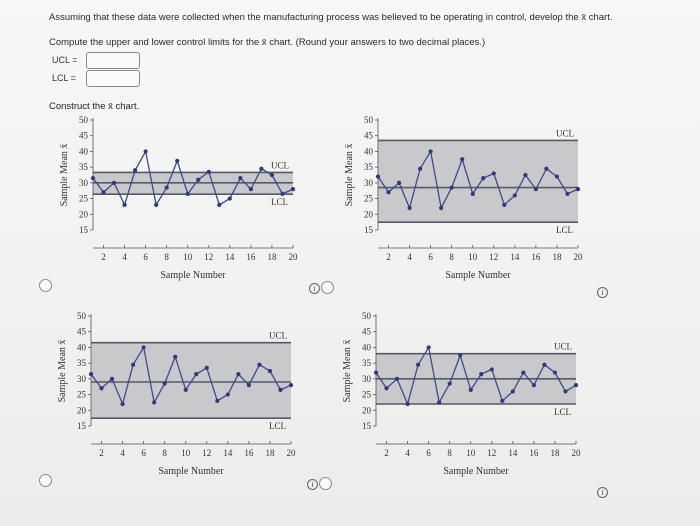 Image resolution: width=700 pixels, height=526 pixels. I want to click on radio-option-b, so click(327, 287).